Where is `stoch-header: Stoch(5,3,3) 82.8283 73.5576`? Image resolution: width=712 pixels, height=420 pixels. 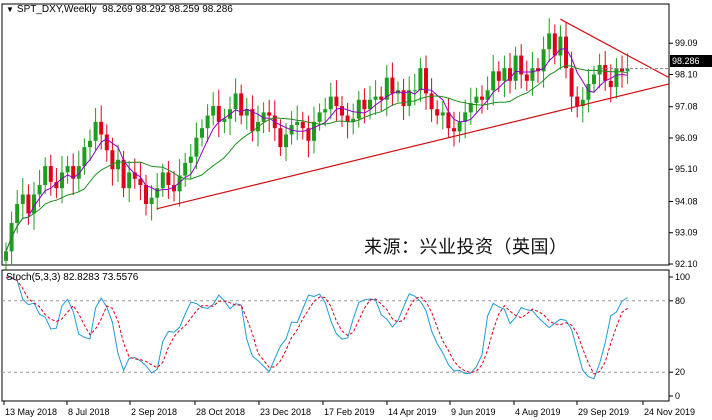
stoch-header: Stoch(5,3,3) 82.8283 73.5576 is located at coordinates (72, 277).